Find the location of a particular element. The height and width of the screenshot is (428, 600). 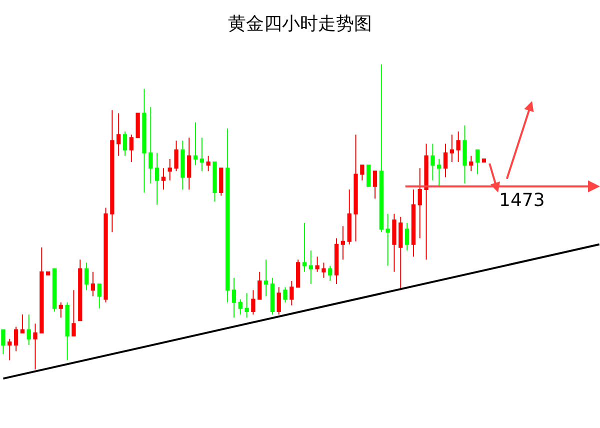

chart-title: 黄金四小时走势图 is located at coordinates (300, 24).